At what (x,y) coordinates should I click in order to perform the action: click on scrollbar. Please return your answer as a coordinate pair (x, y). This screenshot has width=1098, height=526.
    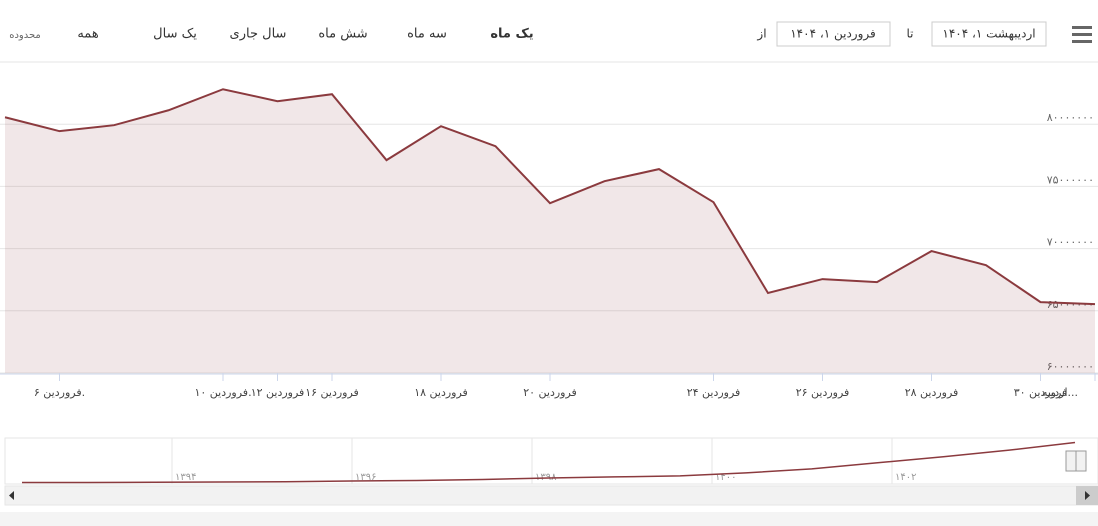
    Looking at the image, I should click on (551, 495).